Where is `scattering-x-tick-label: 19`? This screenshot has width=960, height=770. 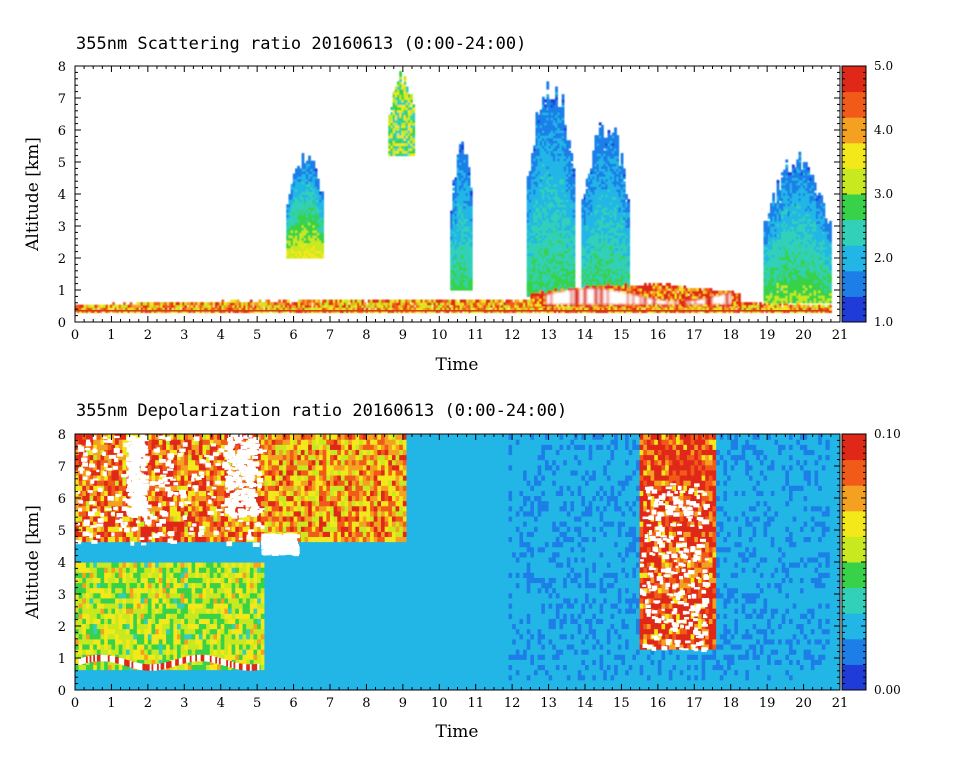 scattering-x-tick-label: 19 is located at coordinates (767, 335).